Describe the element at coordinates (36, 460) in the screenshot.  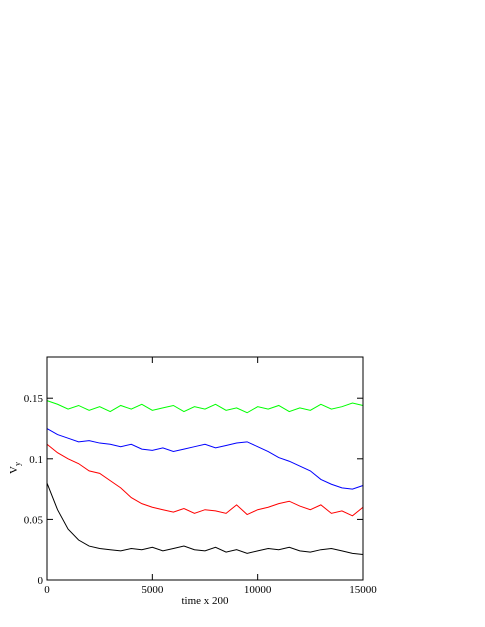
I see `y-tick-label: 0.1` at that location.